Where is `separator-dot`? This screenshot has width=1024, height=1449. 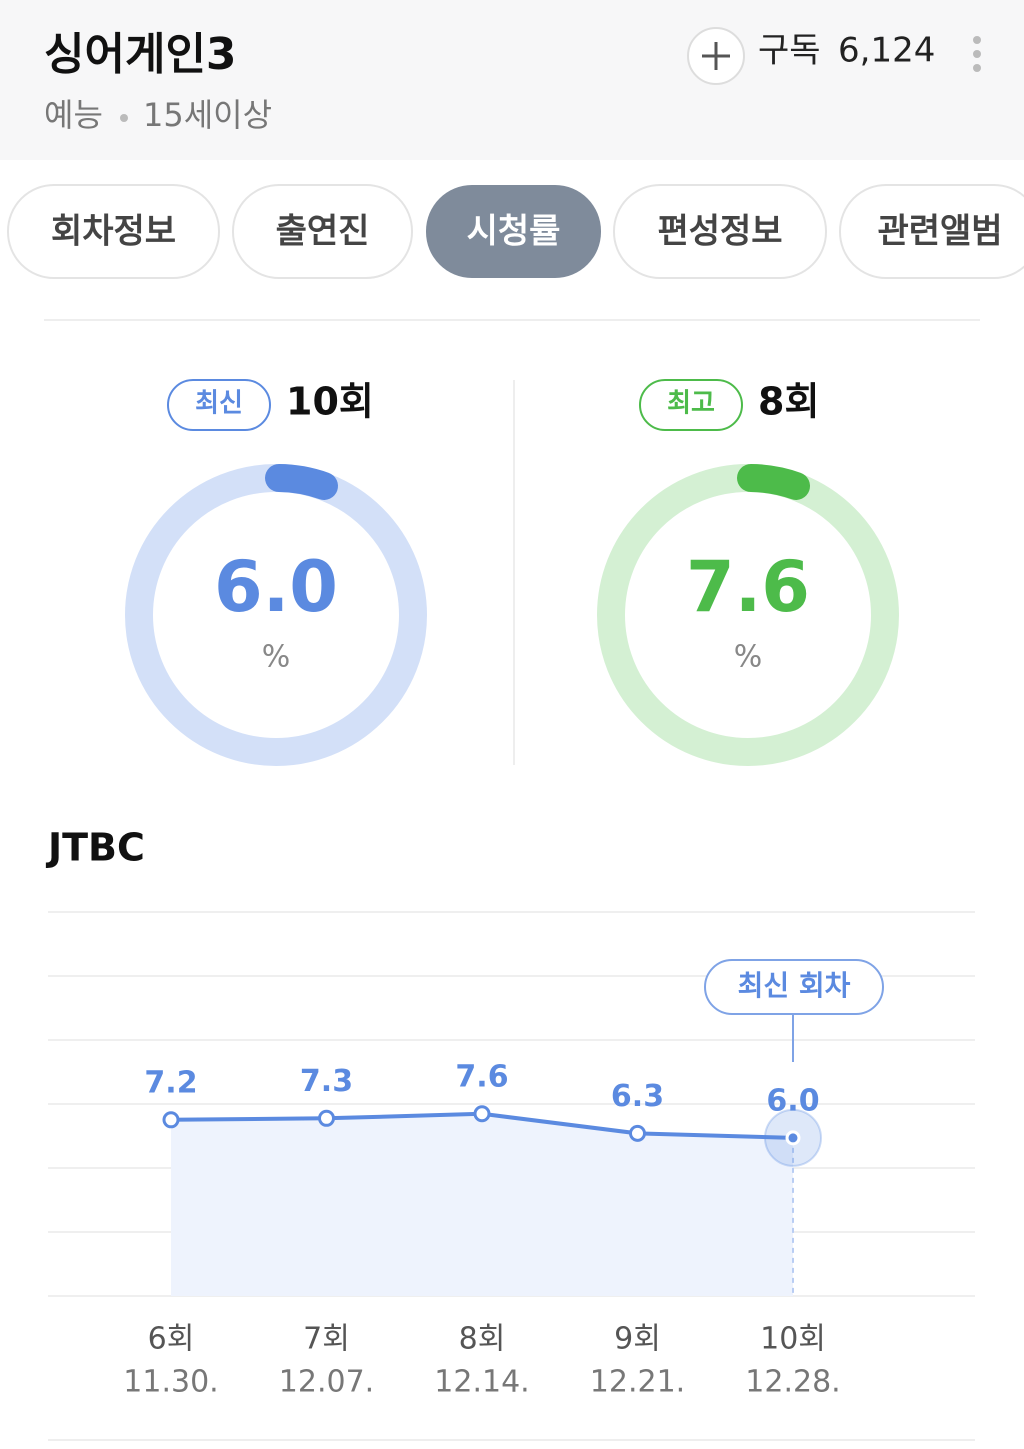 separator-dot is located at coordinates (124, 118).